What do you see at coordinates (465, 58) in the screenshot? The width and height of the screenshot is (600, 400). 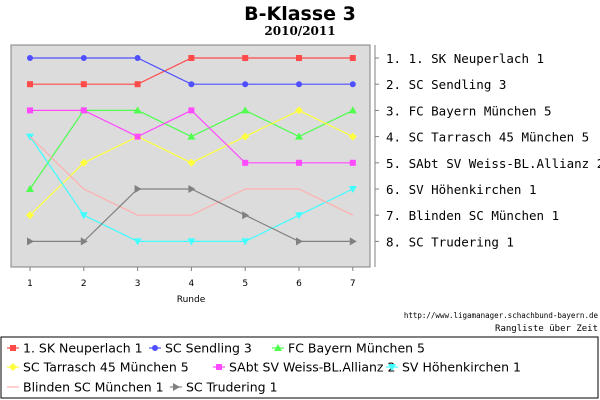 I see `rank-label: 1. 1. SK Neuperlach 1` at bounding box center [465, 58].